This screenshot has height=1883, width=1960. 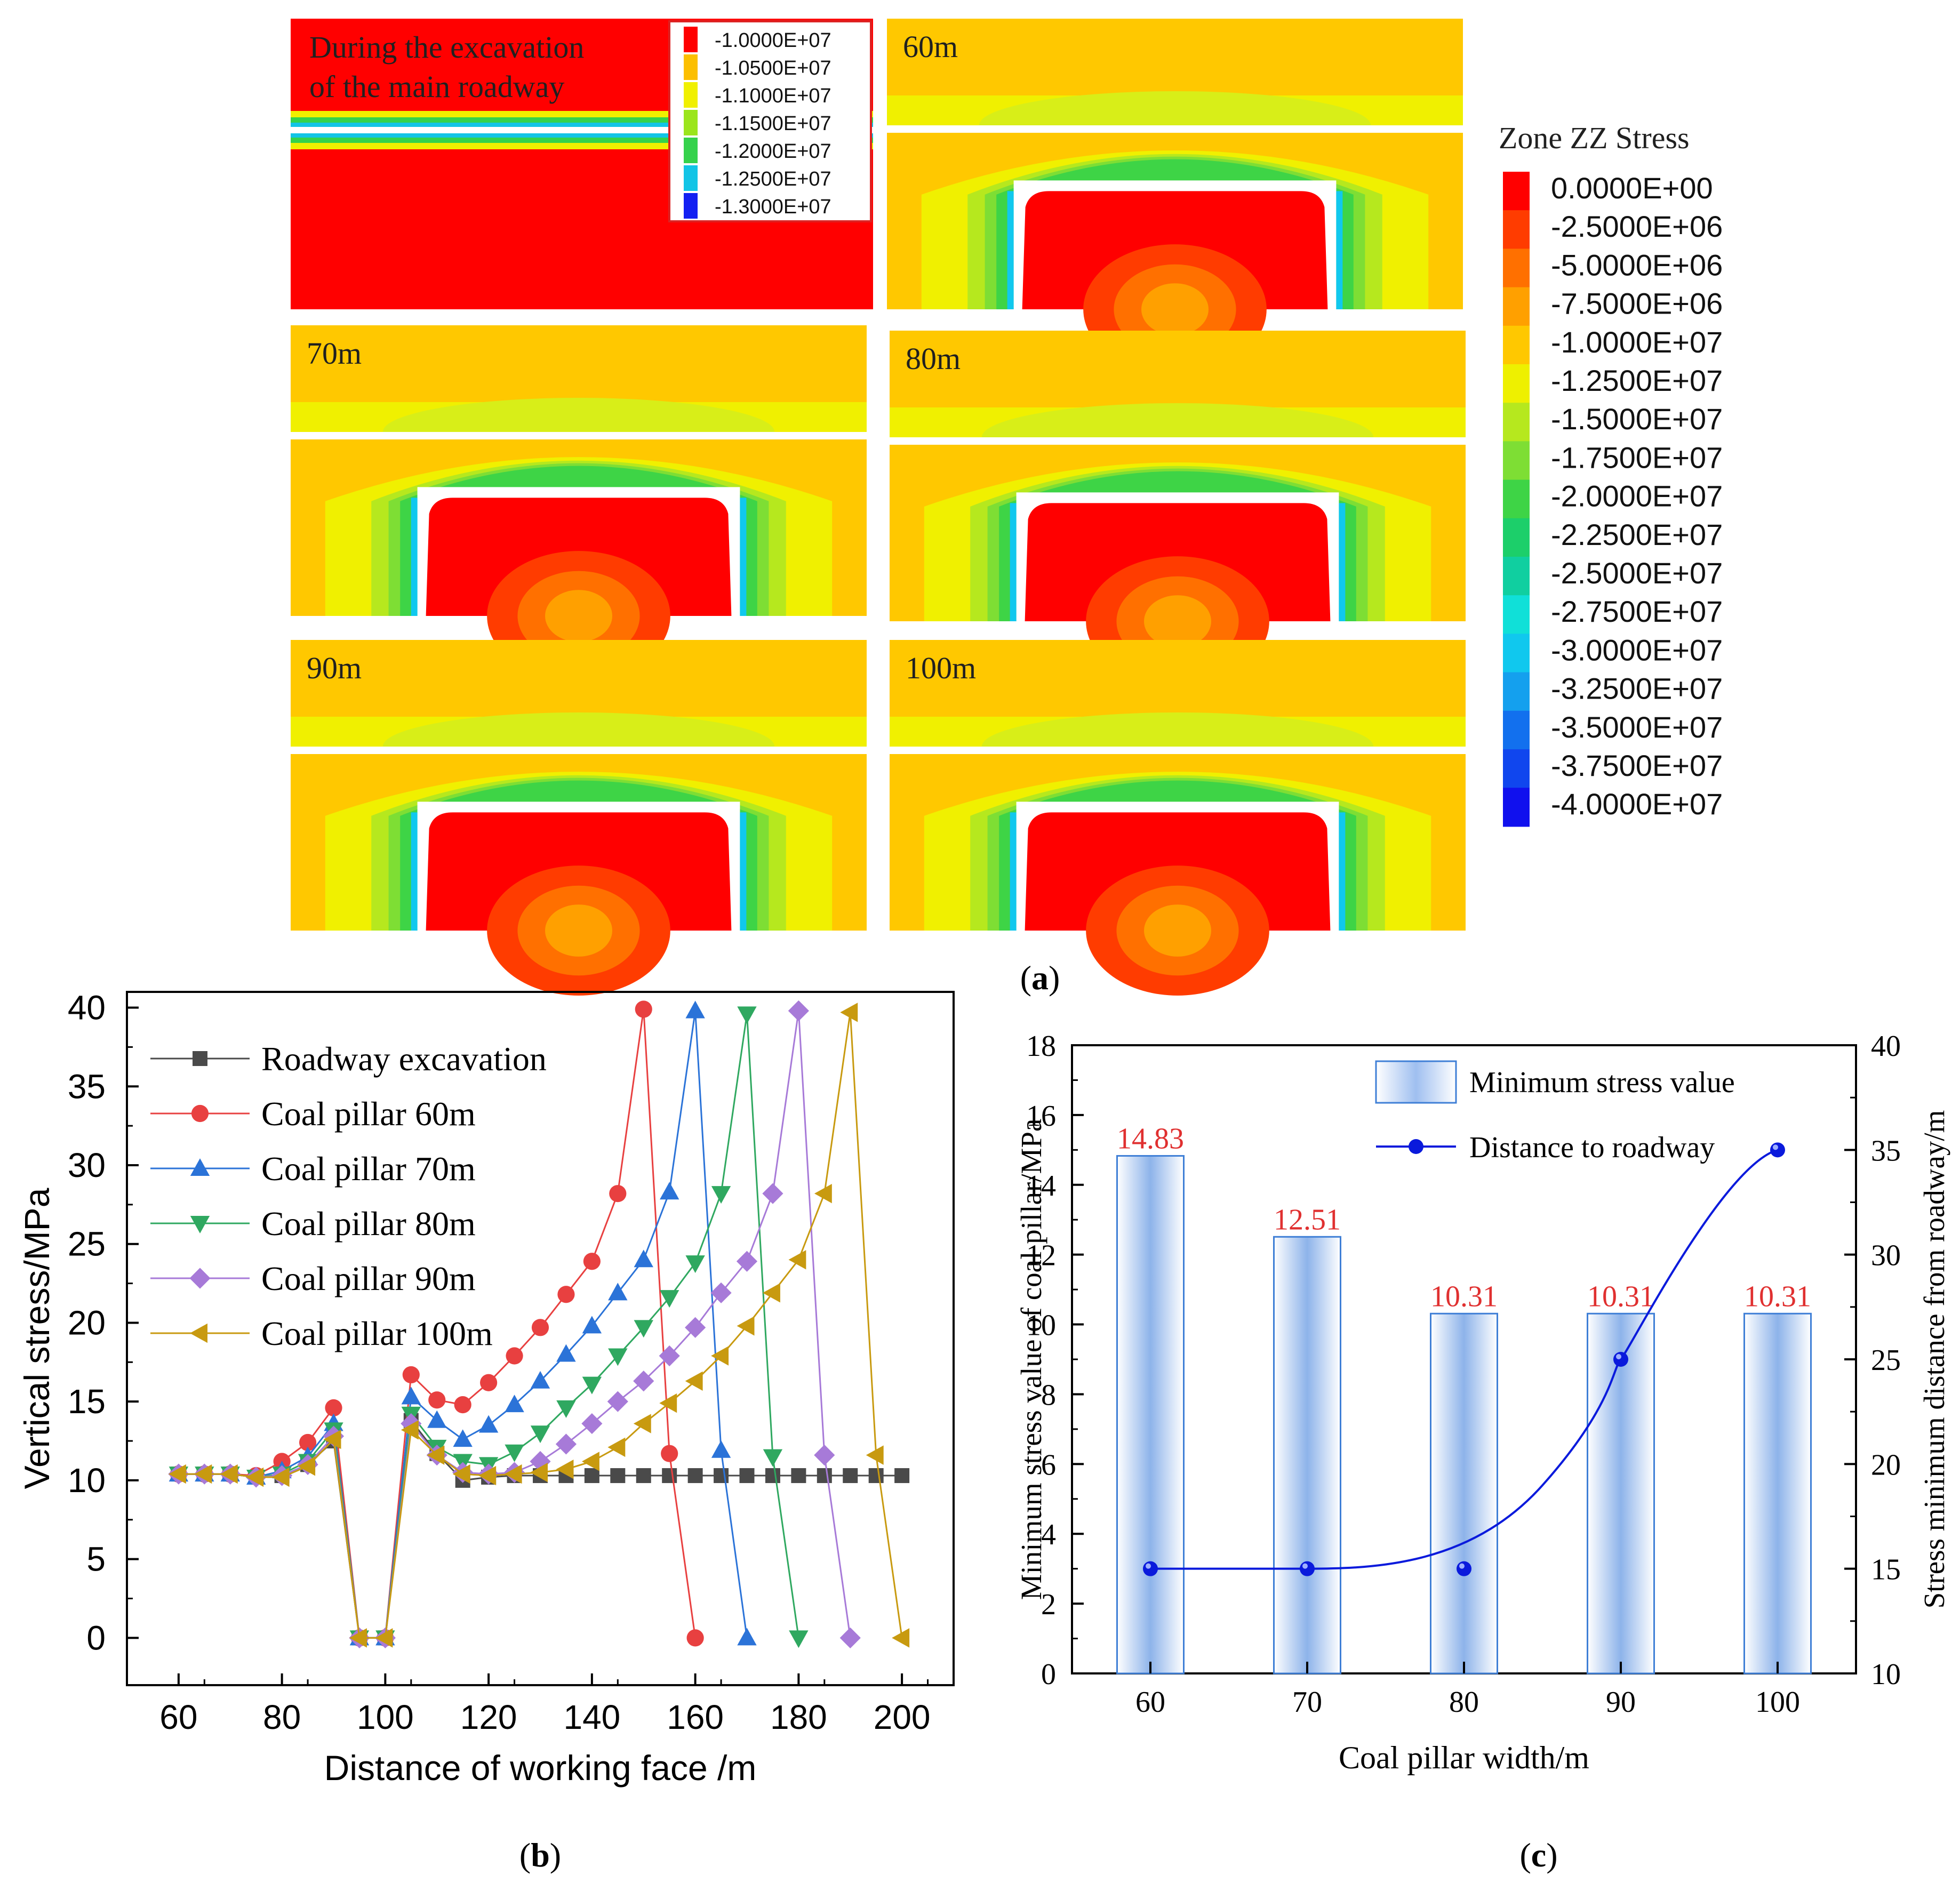 What do you see at coordinates (1637, 265) in the screenshot?
I see `legend-label: -5.0000E+06` at bounding box center [1637, 265].